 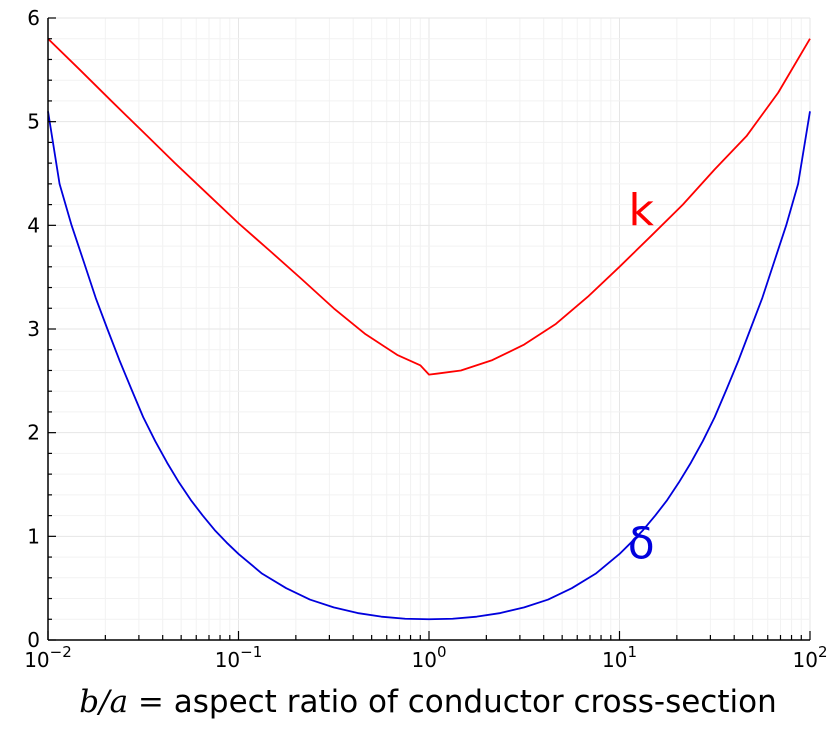 What do you see at coordinates (33, 18) in the screenshot?
I see `y-tick-label: 6` at bounding box center [33, 18].